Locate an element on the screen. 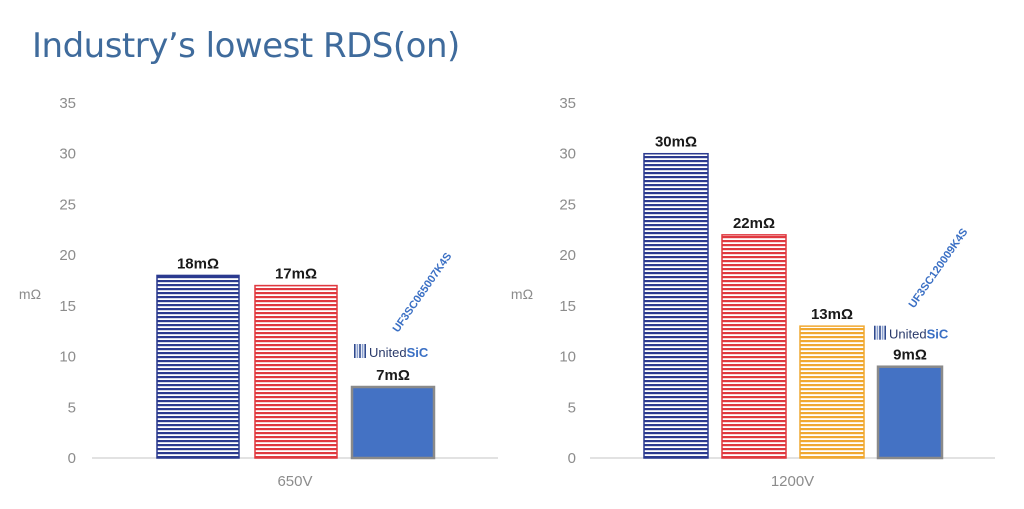  x-category-label: 650V is located at coordinates (294, 481).